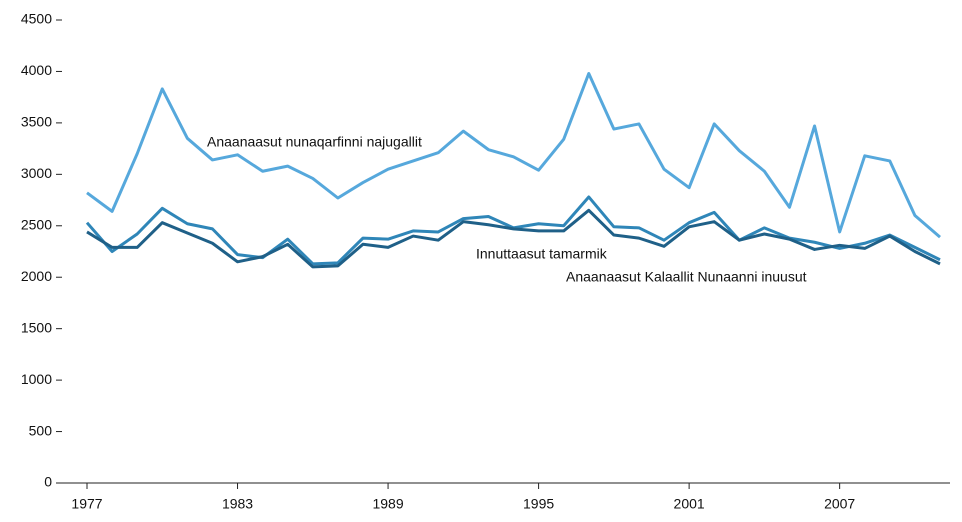  Describe the element at coordinates (41, 430) in the screenshot. I see `y-tick-label: 500` at that location.